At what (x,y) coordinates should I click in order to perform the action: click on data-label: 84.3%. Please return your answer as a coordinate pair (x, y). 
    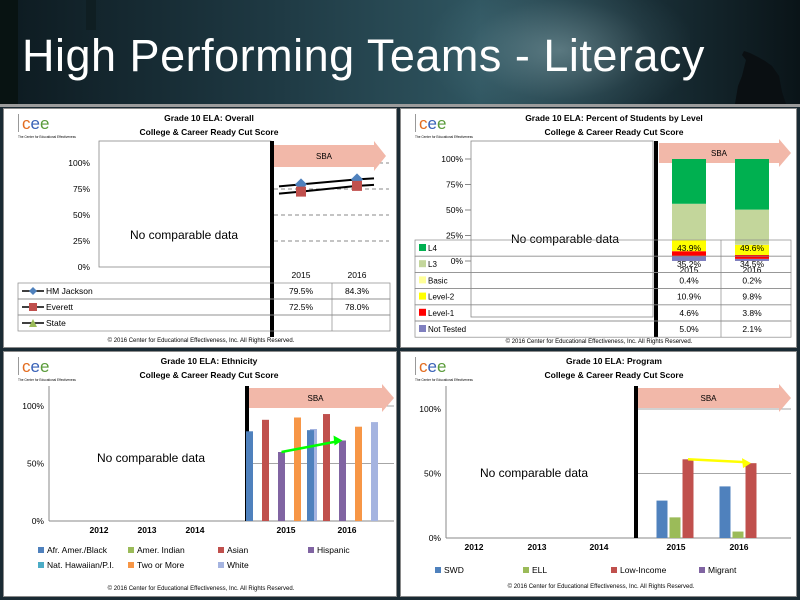
    Looking at the image, I should click on (357, 291).